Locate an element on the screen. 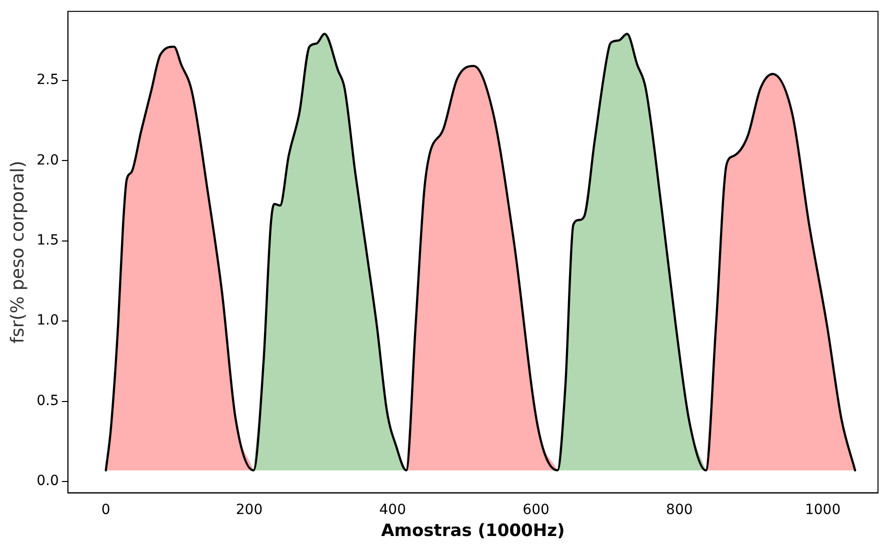  x-axis-title: Amostras (1000Hz) is located at coordinates (473, 531).